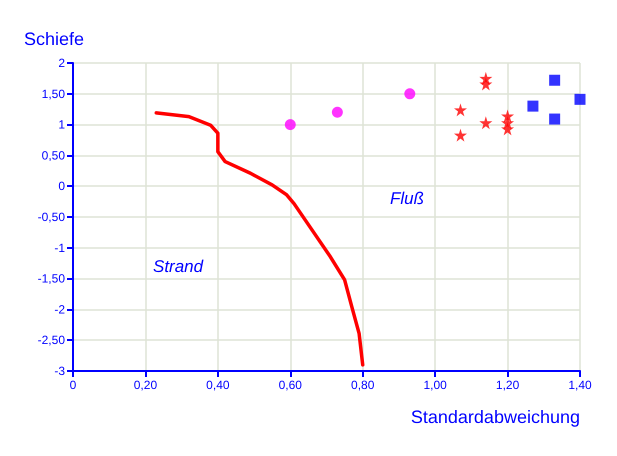 Image resolution: width=617 pixels, height=456 pixels. Describe the element at coordinates (62, 186) in the screenshot. I see `y-tick-label: 0` at that location.